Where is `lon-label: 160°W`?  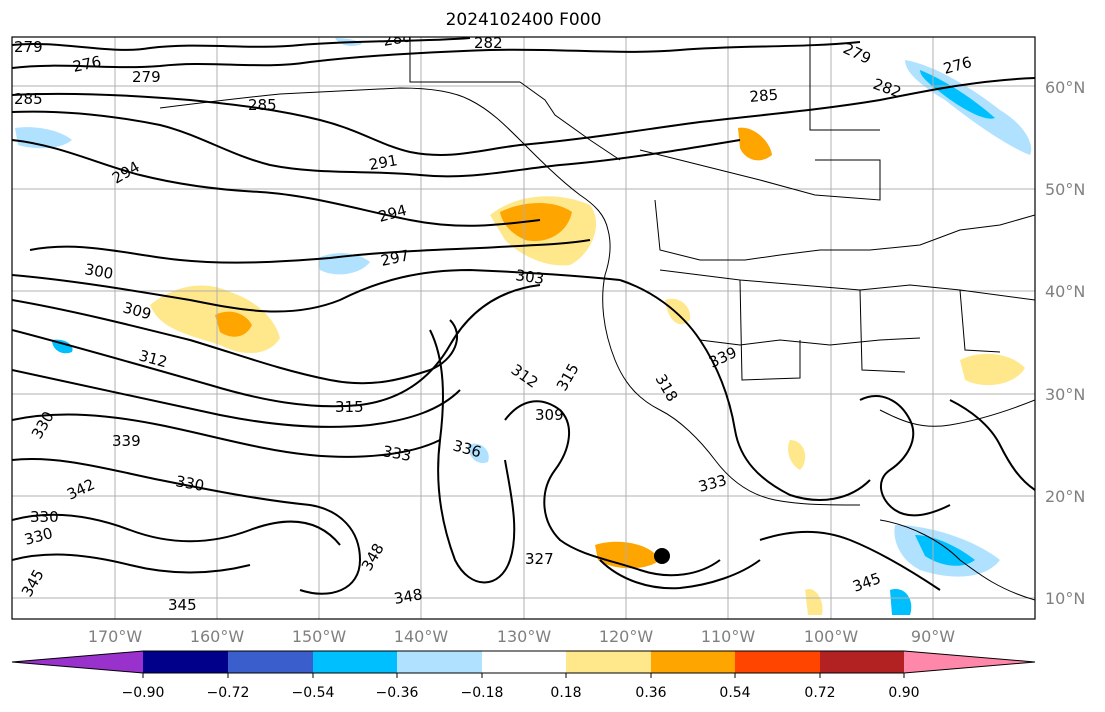
lon-label: 160°W is located at coordinates (217, 636).